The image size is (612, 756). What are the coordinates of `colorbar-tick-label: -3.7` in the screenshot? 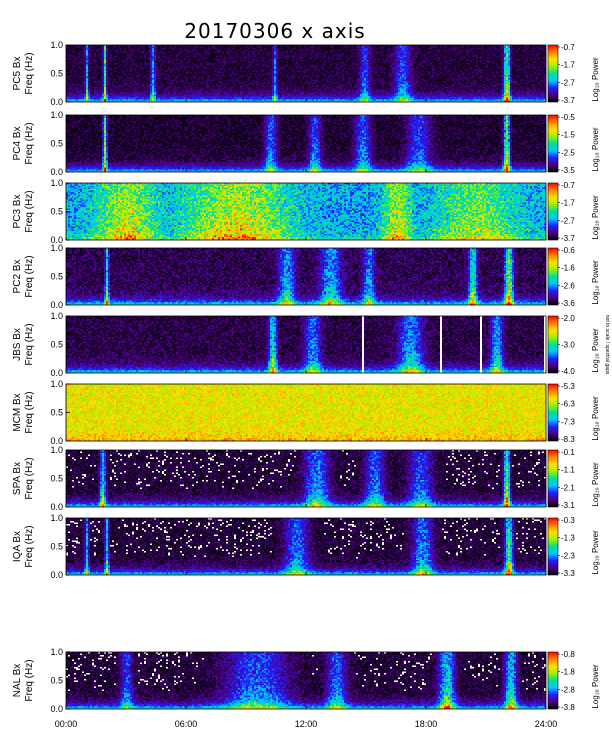 It's located at (568, 238).